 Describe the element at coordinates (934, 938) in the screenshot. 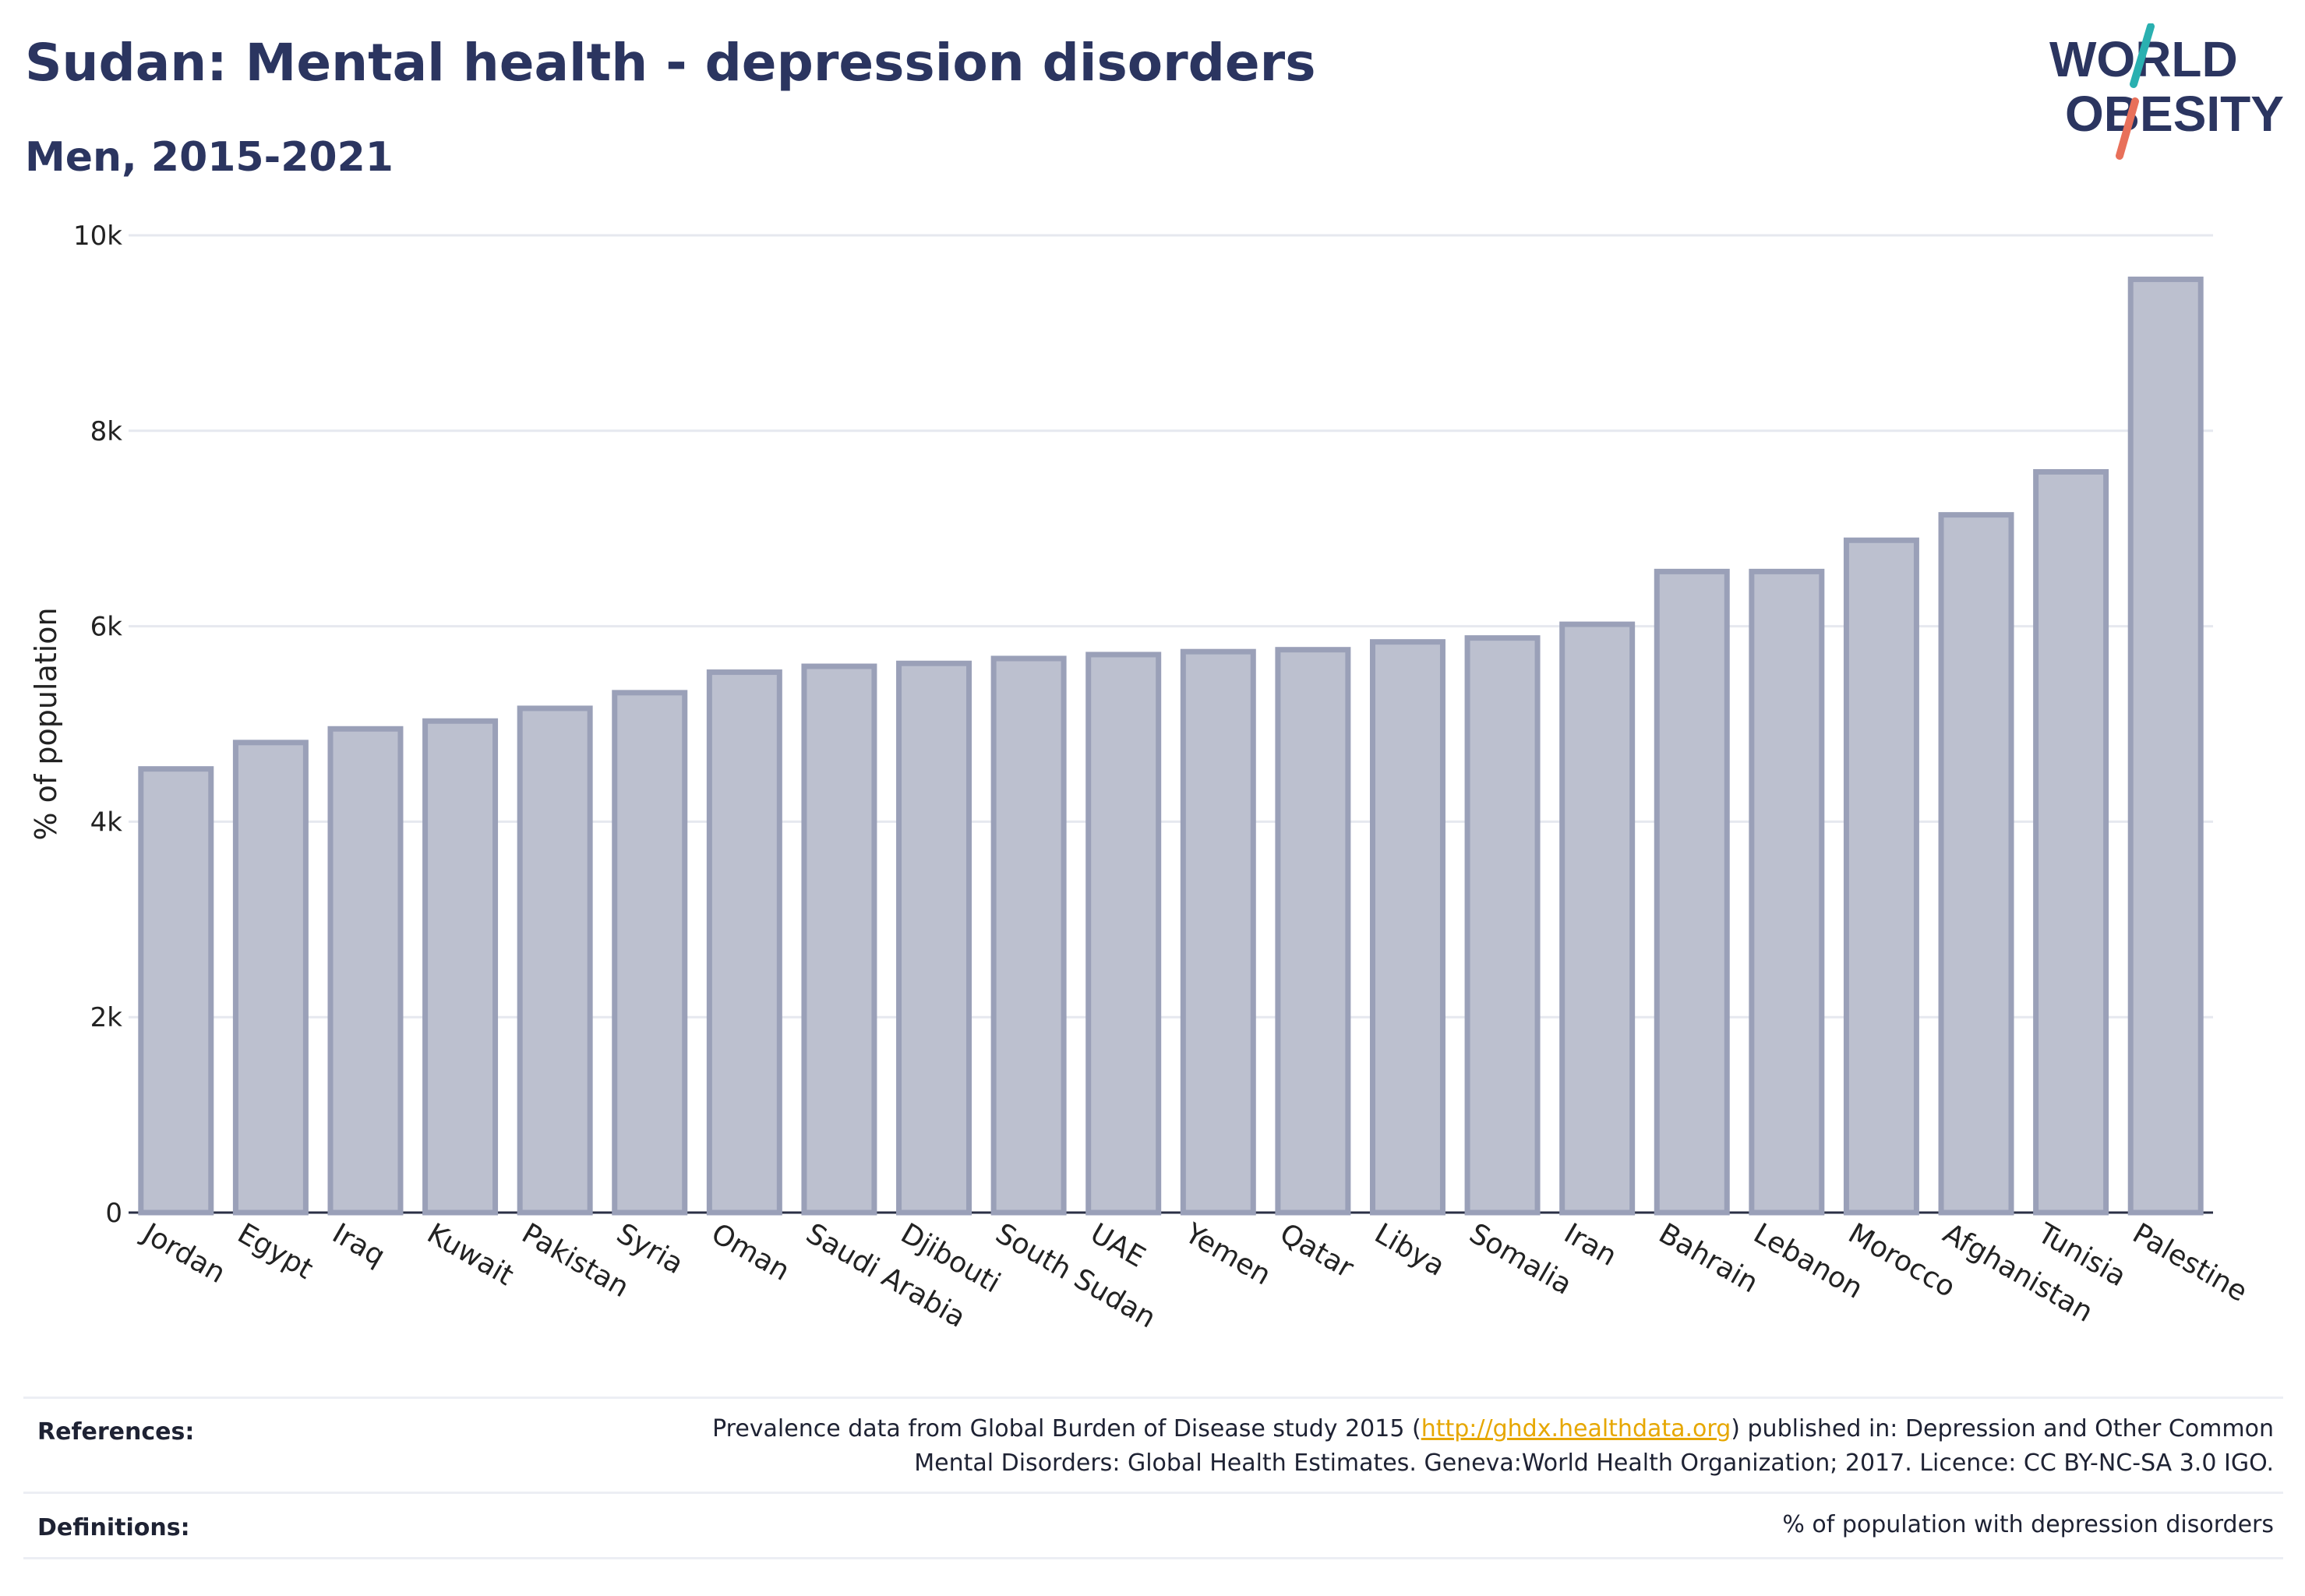

I see `bar-djibouti` at that location.